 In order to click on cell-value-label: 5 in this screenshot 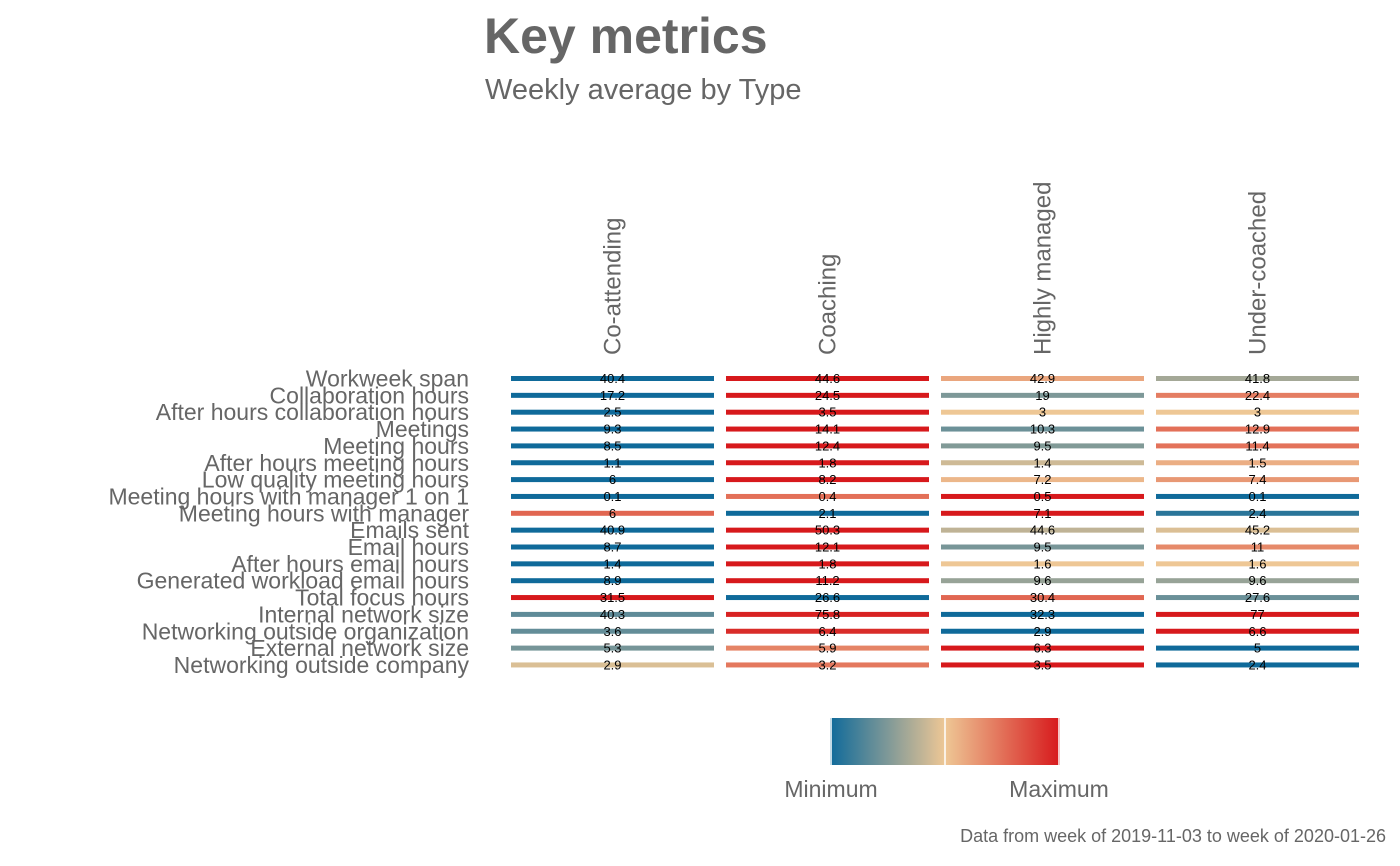, I will do `click(1257, 648)`.